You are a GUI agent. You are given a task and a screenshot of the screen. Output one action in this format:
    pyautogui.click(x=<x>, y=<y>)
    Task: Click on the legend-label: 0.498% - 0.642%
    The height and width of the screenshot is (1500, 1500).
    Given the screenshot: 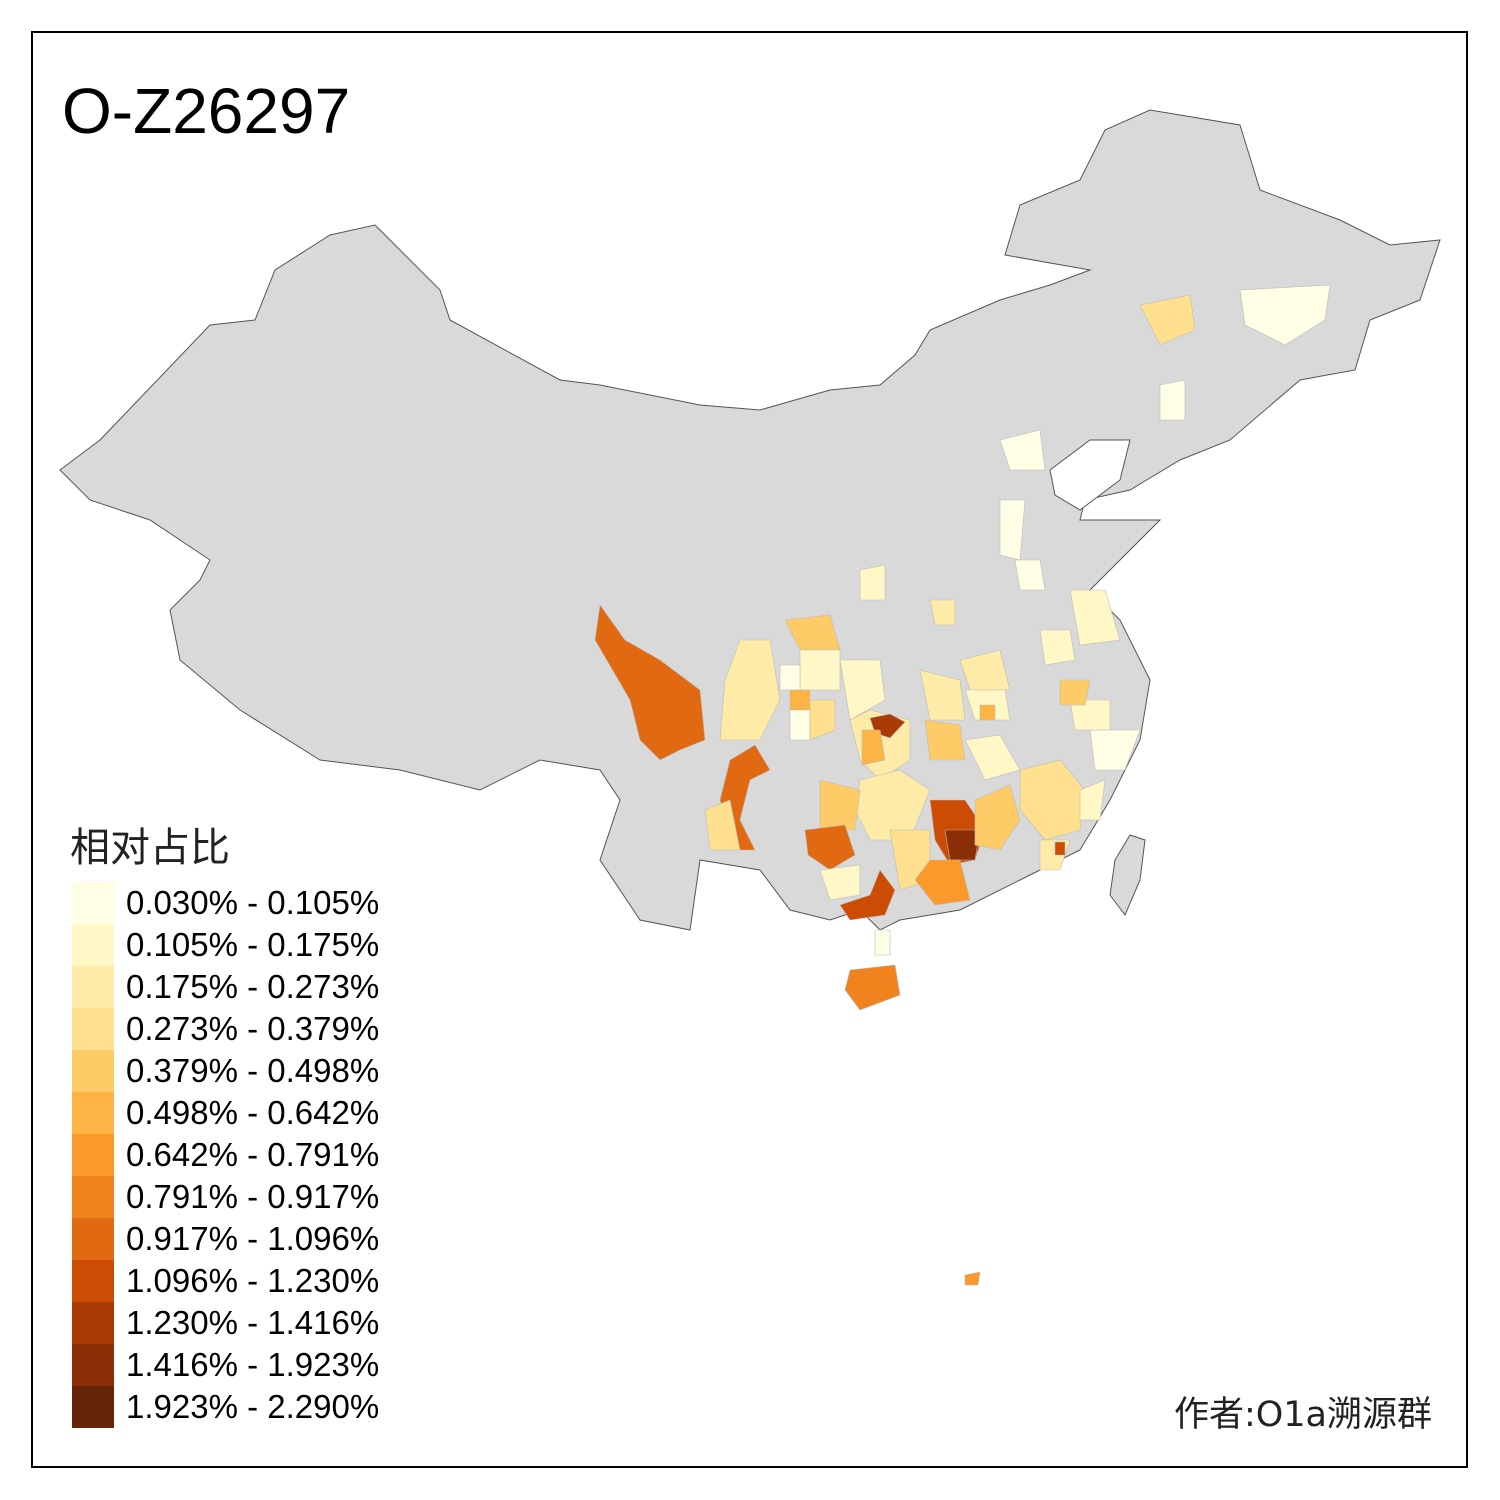 What is the action you would take?
    pyautogui.click(x=253, y=1112)
    